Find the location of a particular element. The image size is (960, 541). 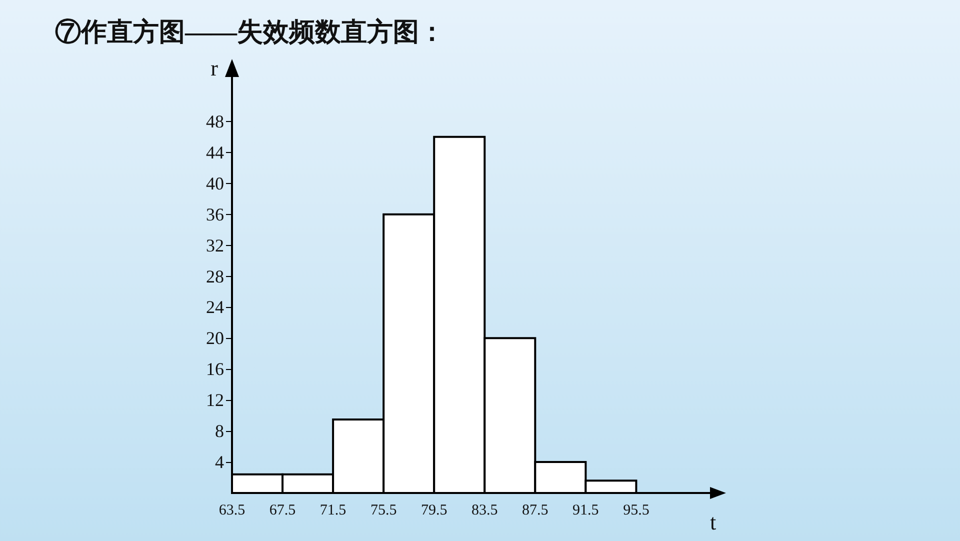

x-tick-label: 83.5 is located at coordinates (485, 510).